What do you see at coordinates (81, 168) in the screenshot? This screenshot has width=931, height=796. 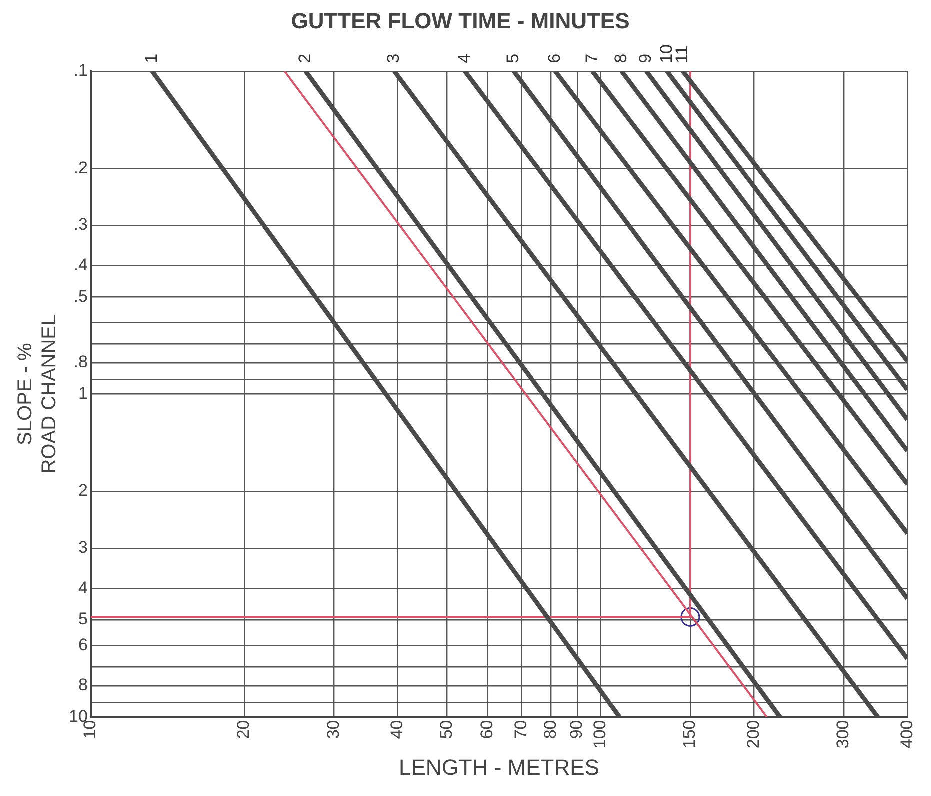 I see `y-tick-label: .2` at bounding box center [81, 168].